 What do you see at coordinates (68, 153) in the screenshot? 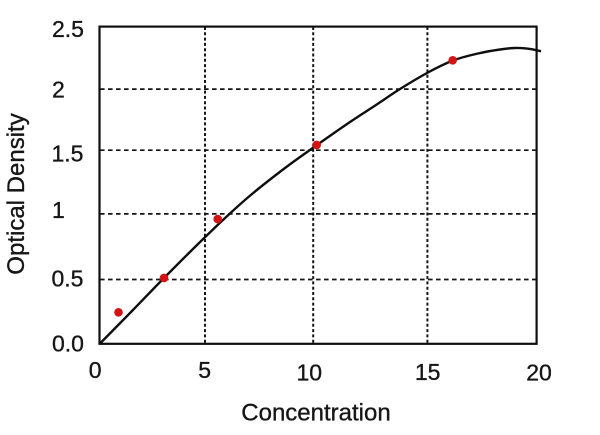
I see `svg-text: 1.5` at bounding box center [68, 153].